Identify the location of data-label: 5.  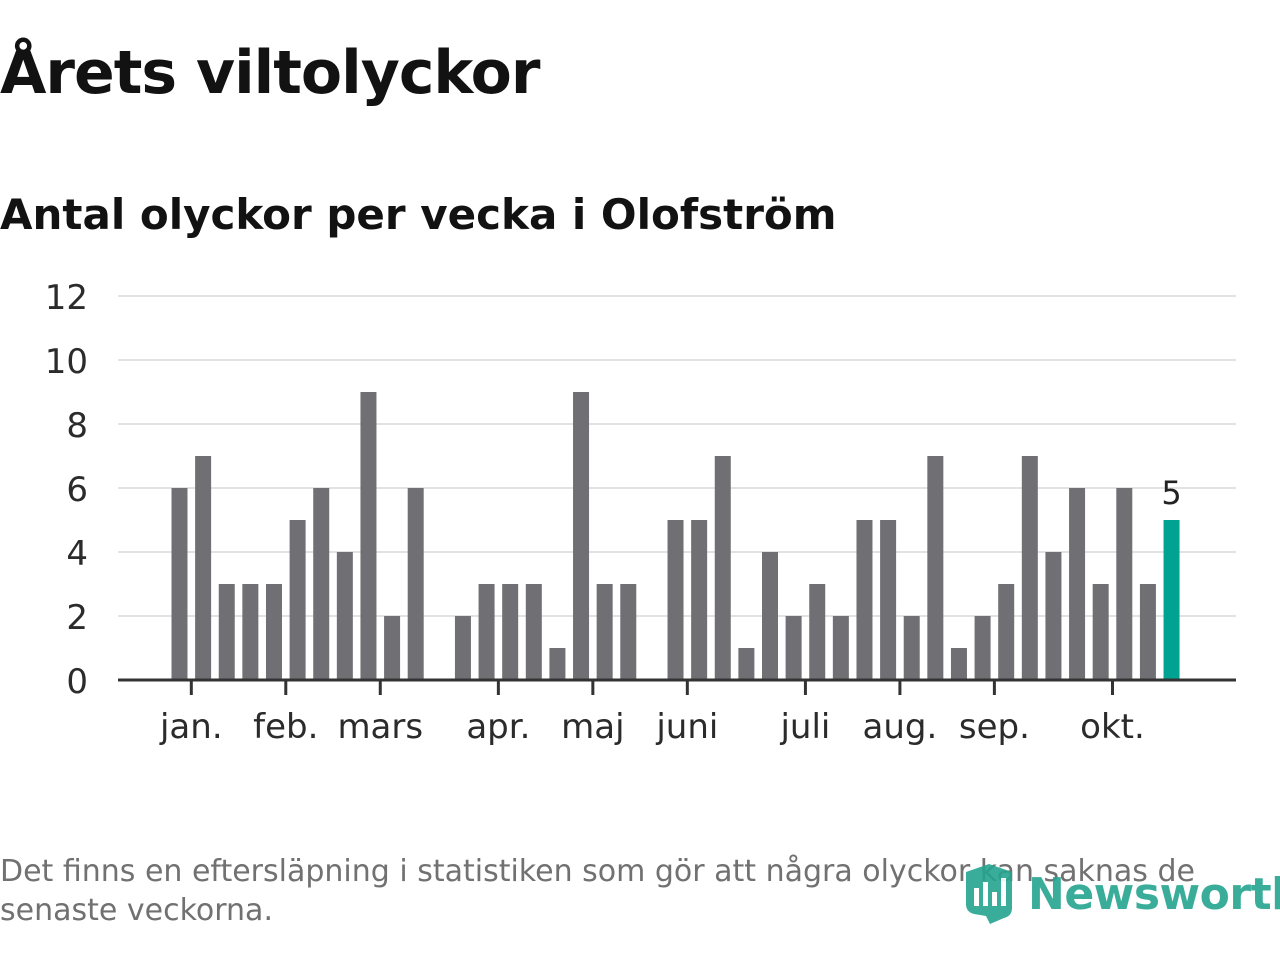
(1171, 493).